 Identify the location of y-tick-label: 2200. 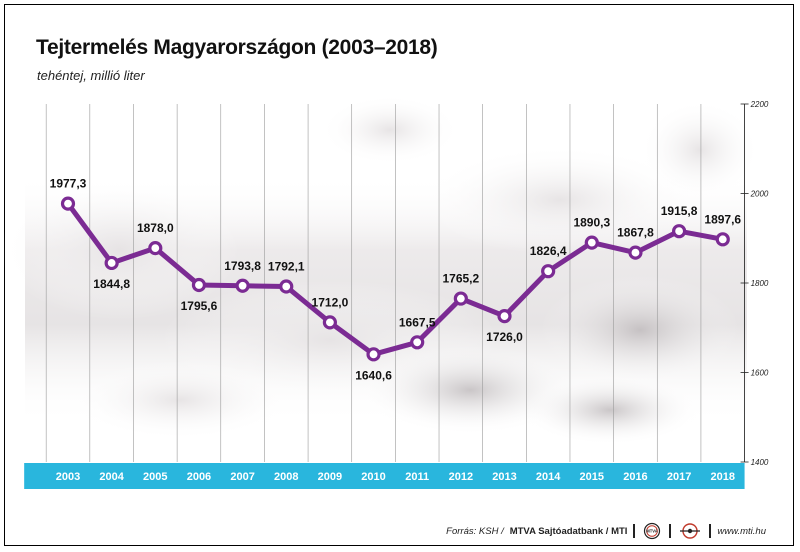
(759, 104).